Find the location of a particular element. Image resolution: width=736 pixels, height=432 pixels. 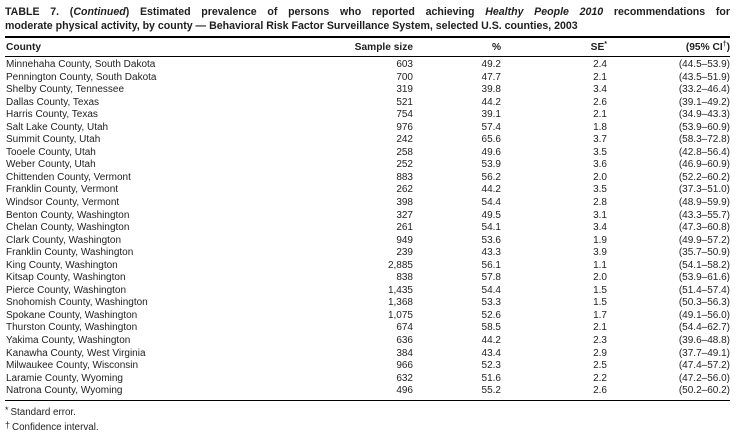

percent-cell: 52.3 is located at coordinates (491, 366).